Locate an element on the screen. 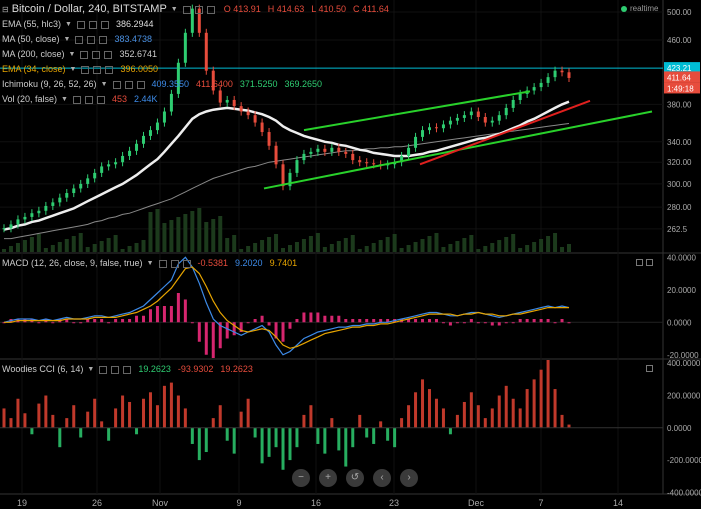 This screenshot has width=701, height=509. indicator-value: 453 is located at coordinates (119, 99).